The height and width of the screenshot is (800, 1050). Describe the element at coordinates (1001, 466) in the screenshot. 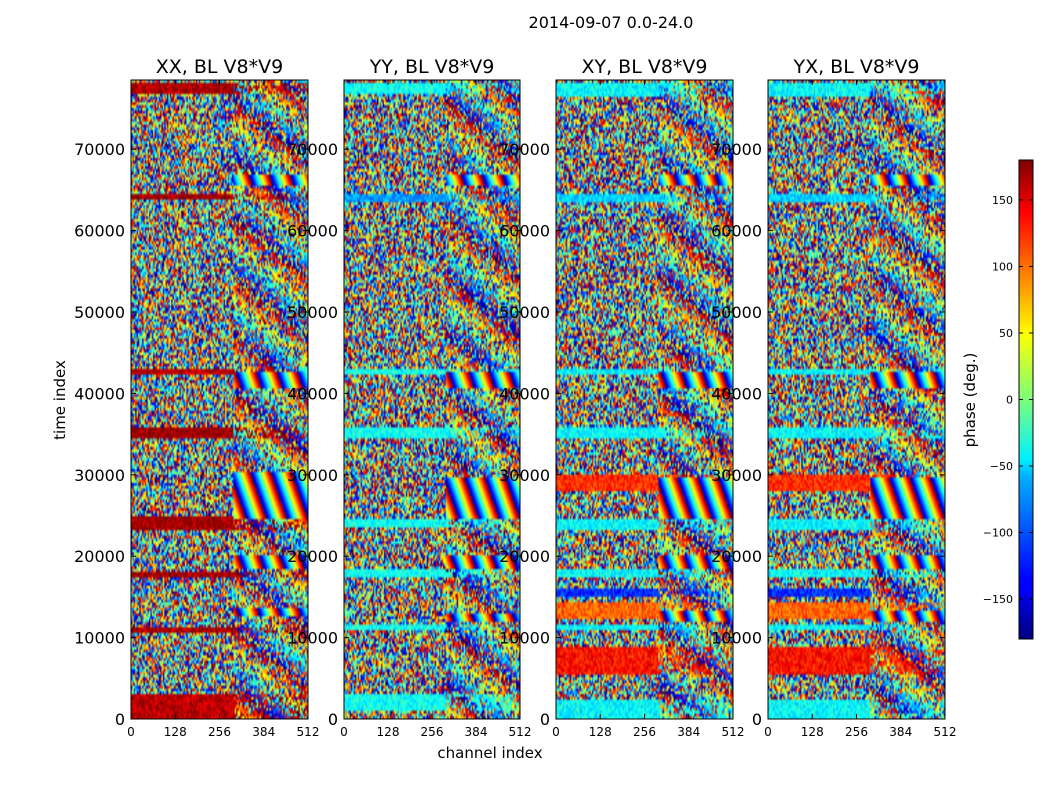

I see `colorbar-tick-label: −50` at that location.